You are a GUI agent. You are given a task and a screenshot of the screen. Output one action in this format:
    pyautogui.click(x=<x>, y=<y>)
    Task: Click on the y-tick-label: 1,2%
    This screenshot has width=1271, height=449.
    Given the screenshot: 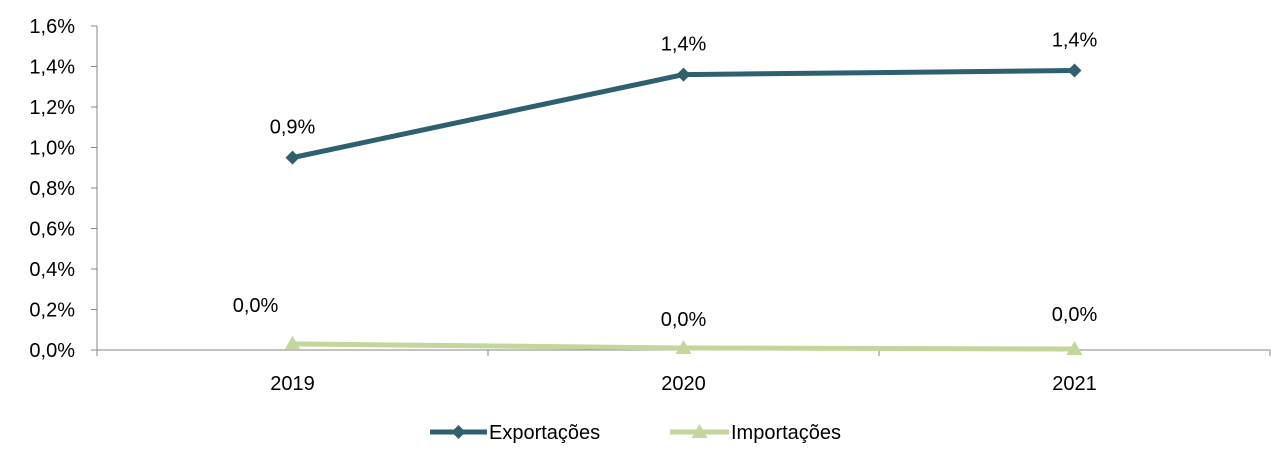 What is the action you would take?
    pyautogui.click(x=52, y=108)
    